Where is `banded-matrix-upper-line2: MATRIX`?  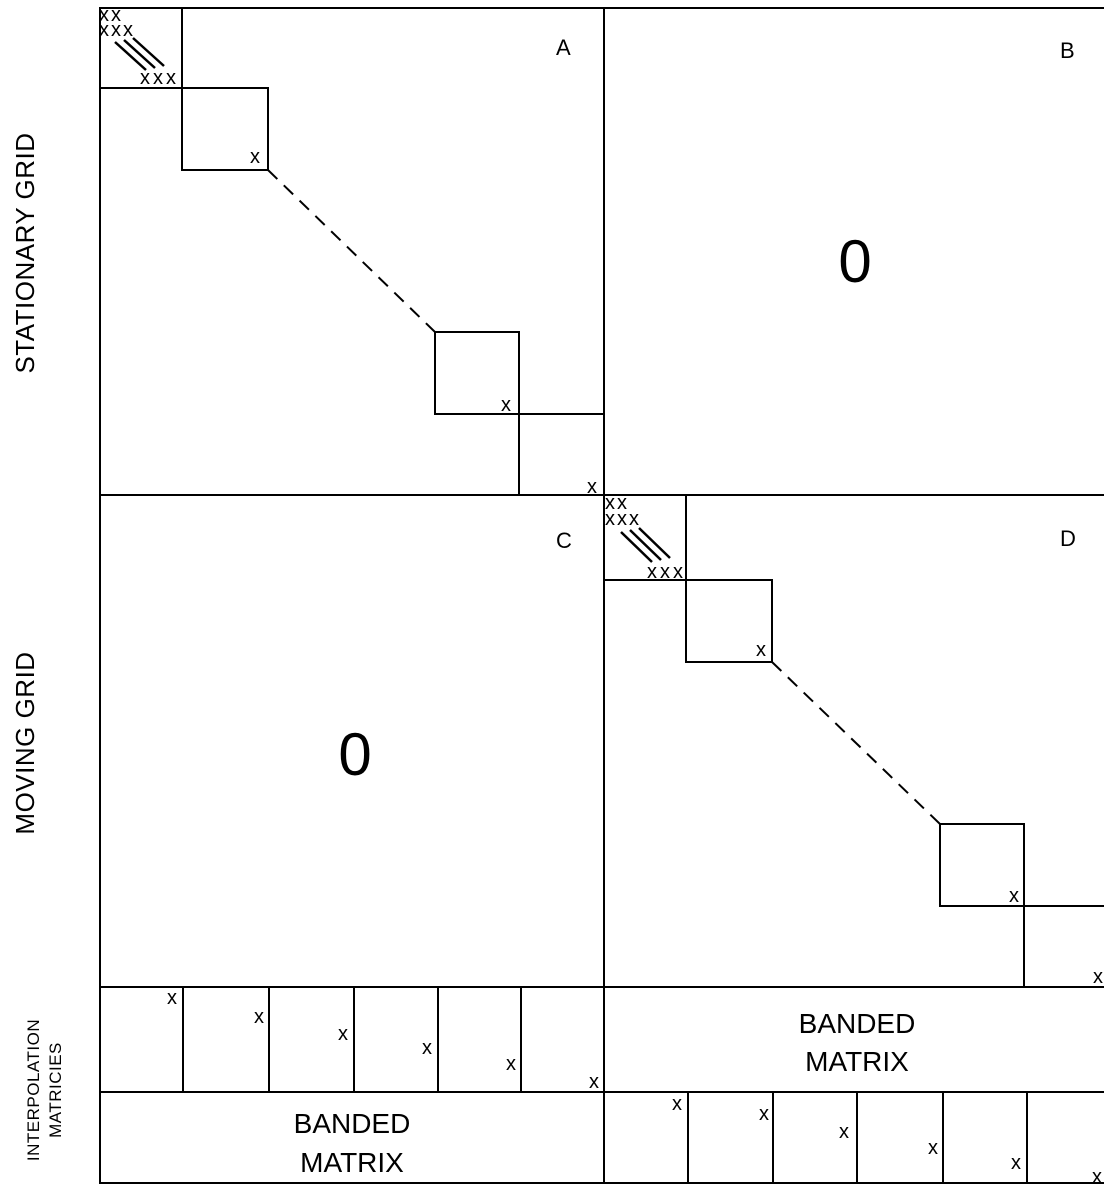
banded-matrix-upper-line2: MATRIX is located at coordinates (857, 1061).